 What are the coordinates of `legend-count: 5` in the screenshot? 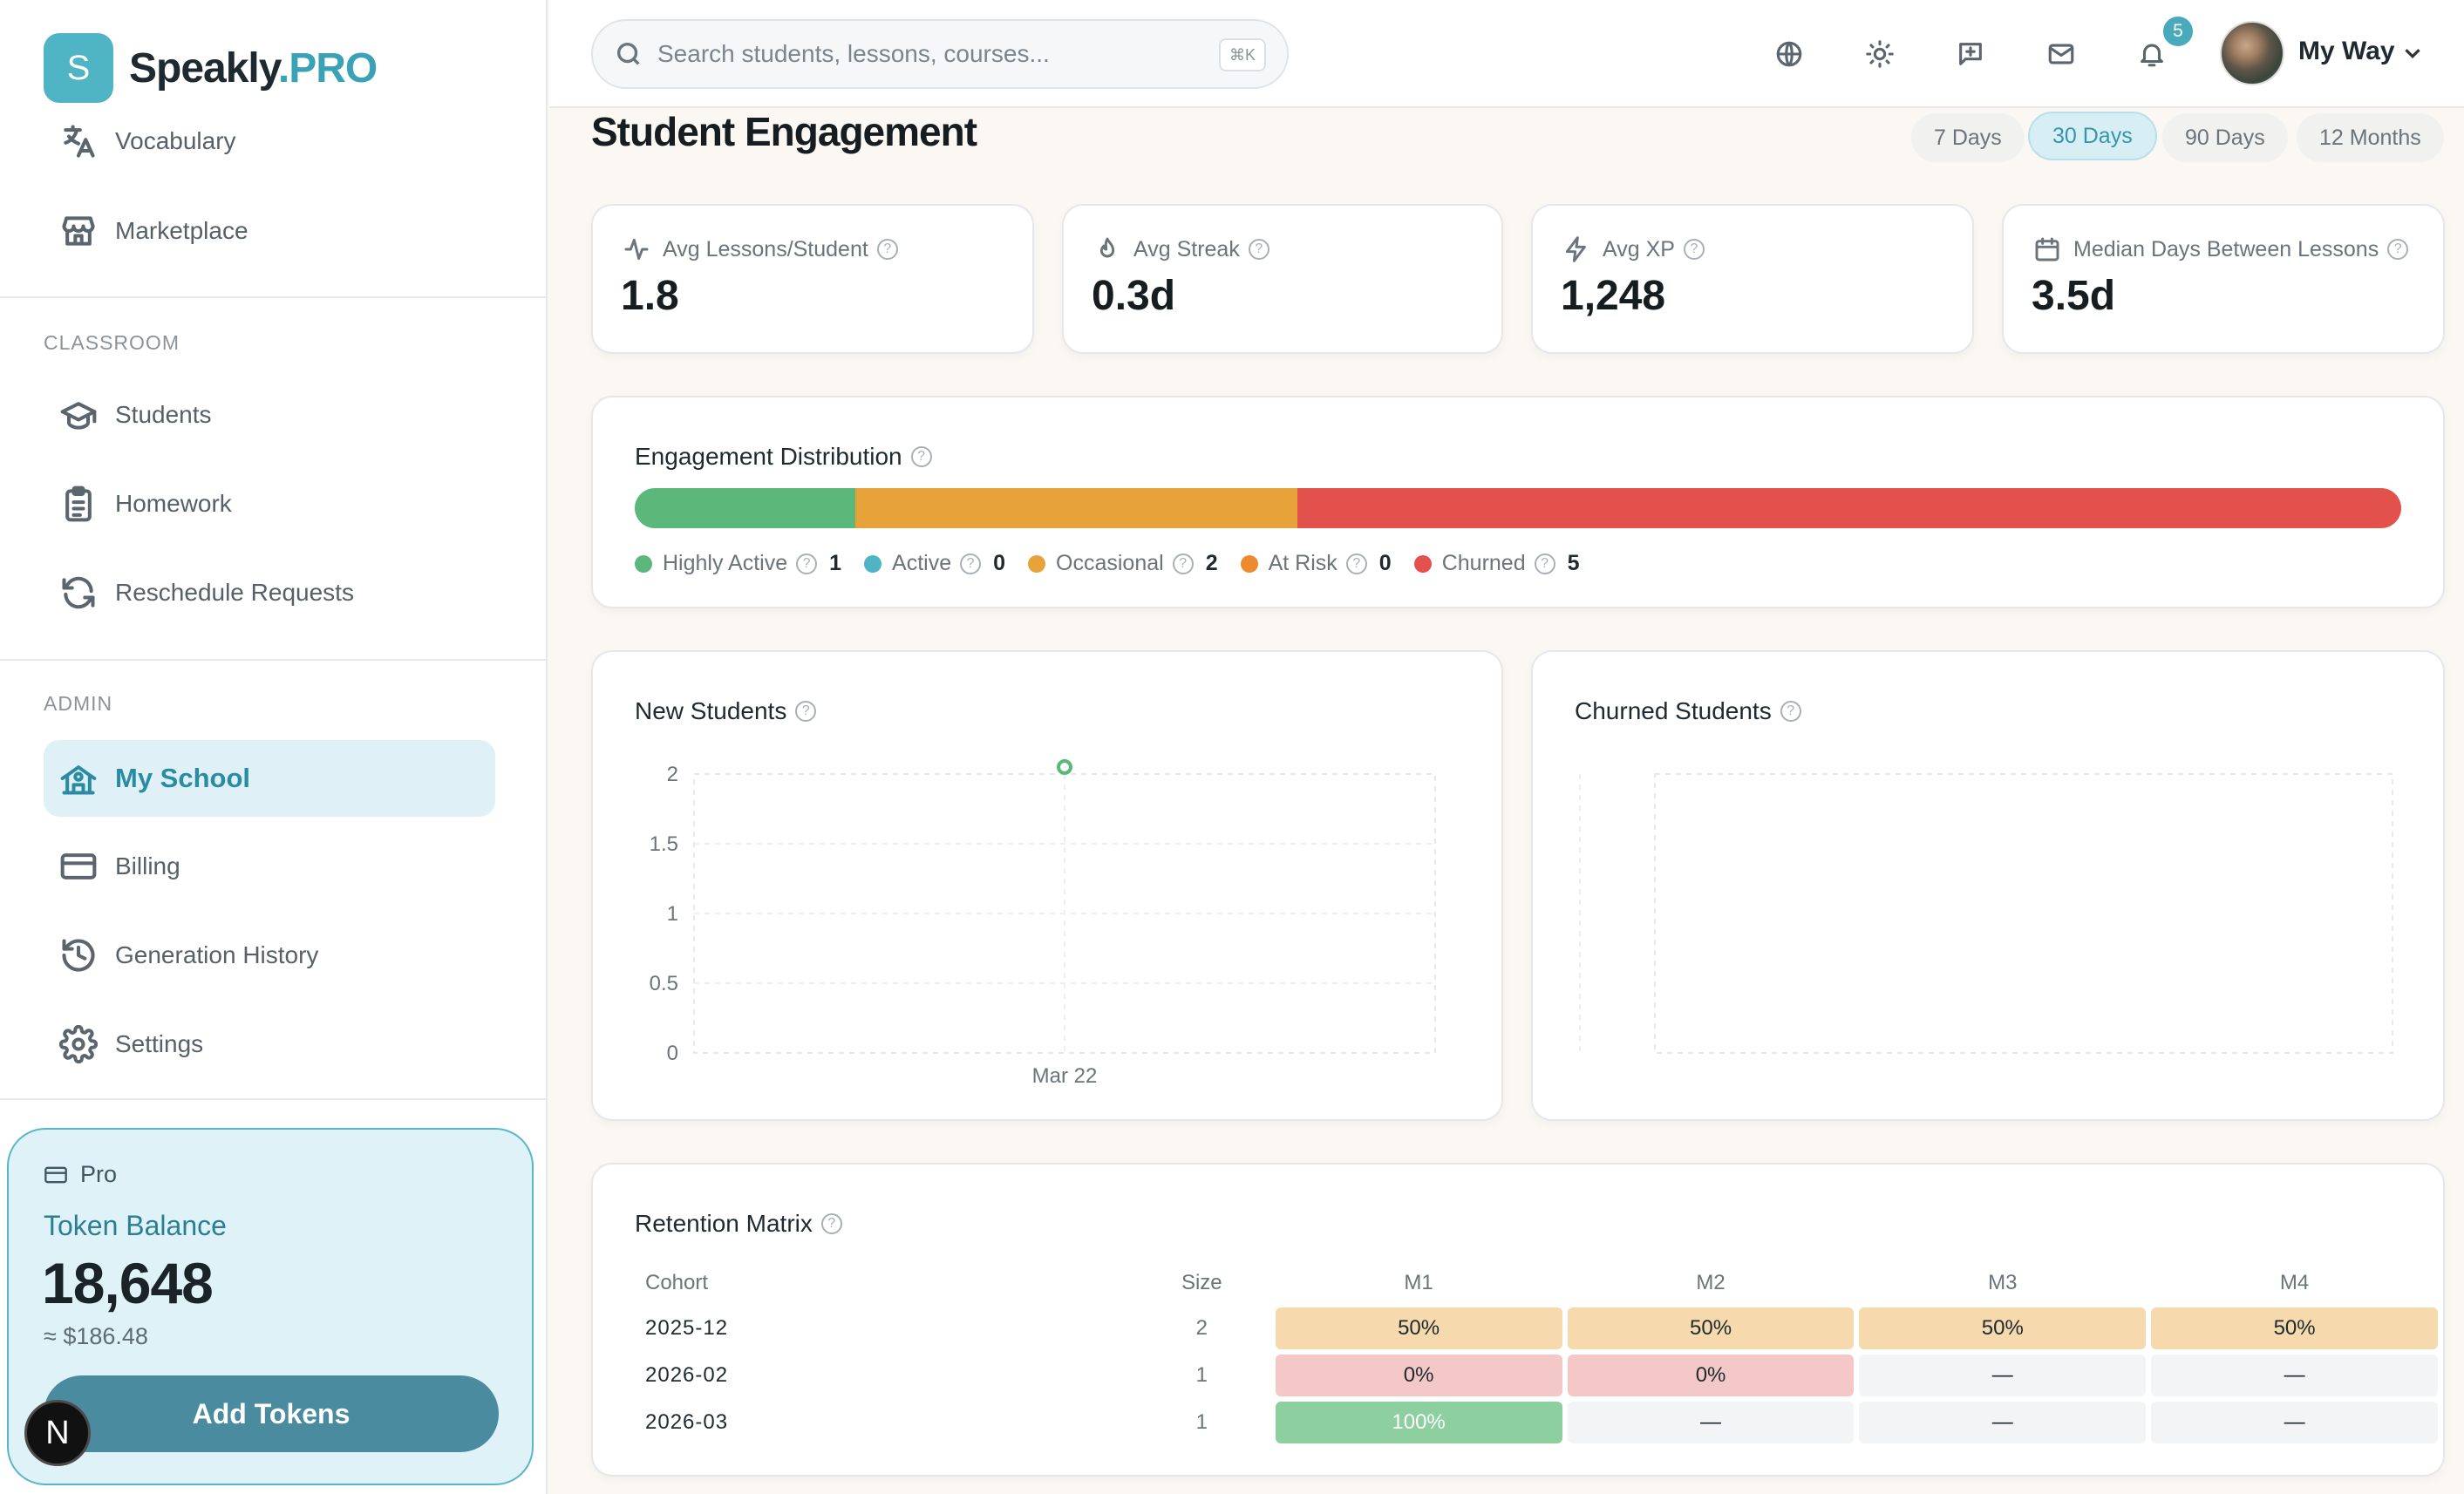 It's located at (1573, 563).